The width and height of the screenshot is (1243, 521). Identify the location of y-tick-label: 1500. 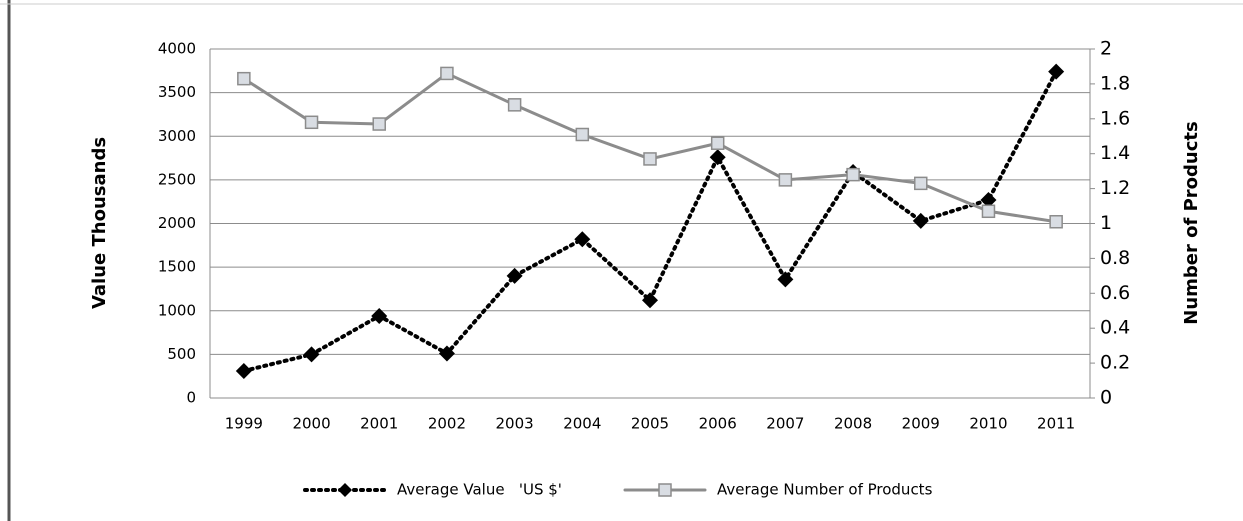
(177, 267).